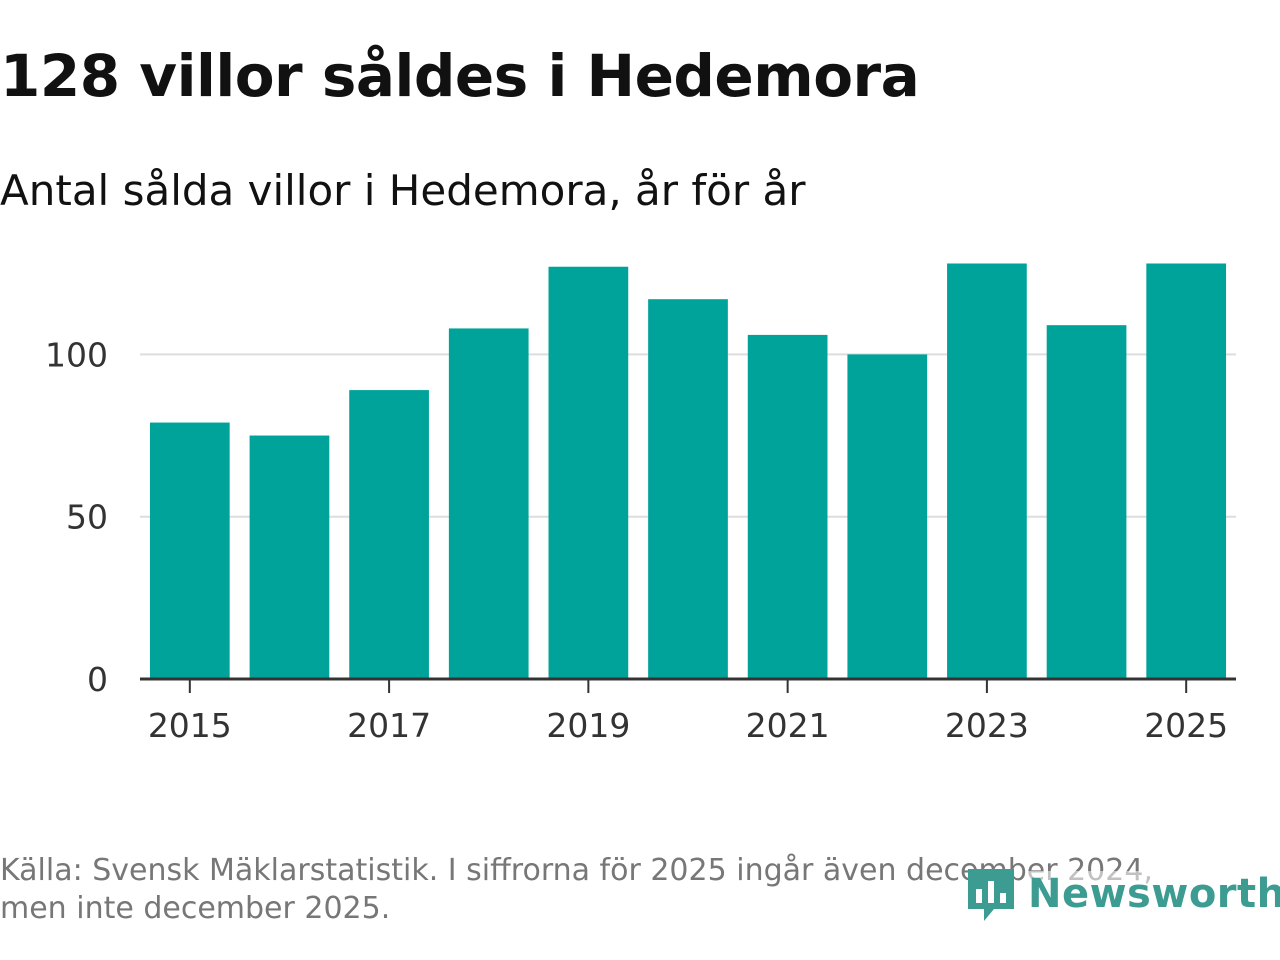 This screenshot has width=1280, height=960. I want to click on bar-2018, so click(488, 503).